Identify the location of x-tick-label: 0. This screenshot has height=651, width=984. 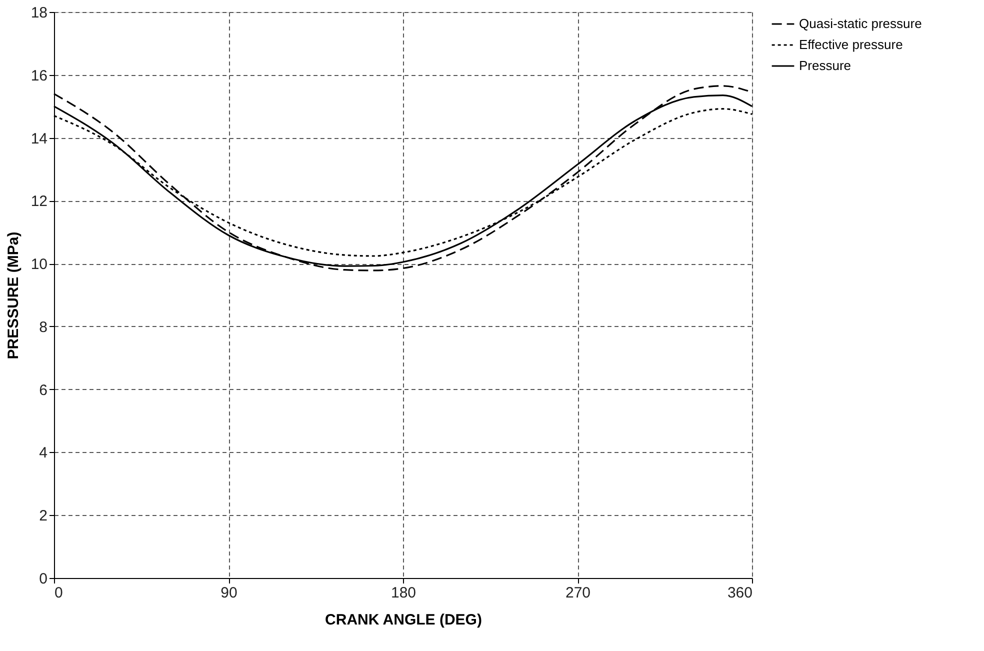
(58, 593).